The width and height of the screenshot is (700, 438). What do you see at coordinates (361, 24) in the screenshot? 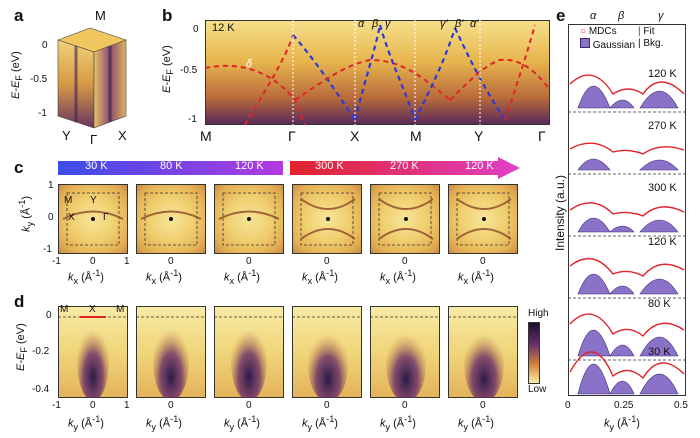
I see `panel-b-band-alpha: α` at bounding box center [361, 24].